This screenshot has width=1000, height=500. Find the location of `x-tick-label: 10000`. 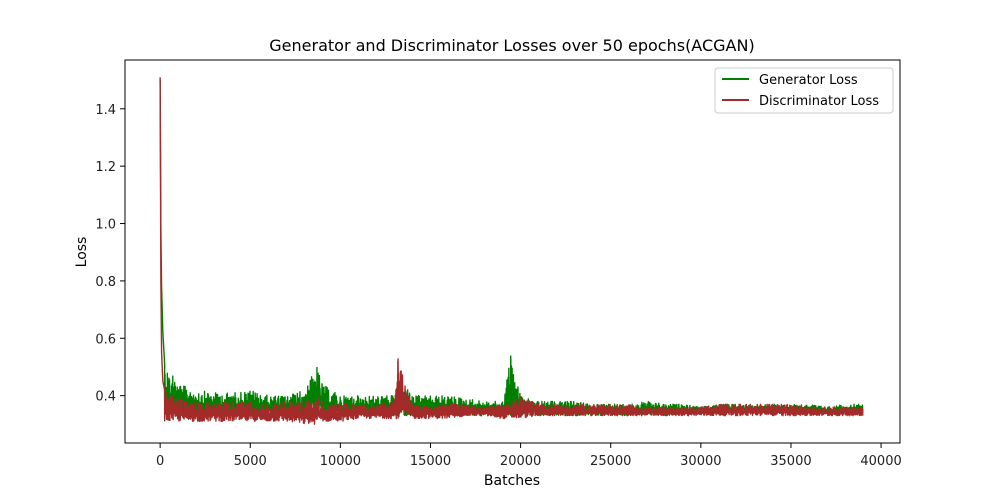

x-tick-label: 10000 is located at coordinates (340, 461).